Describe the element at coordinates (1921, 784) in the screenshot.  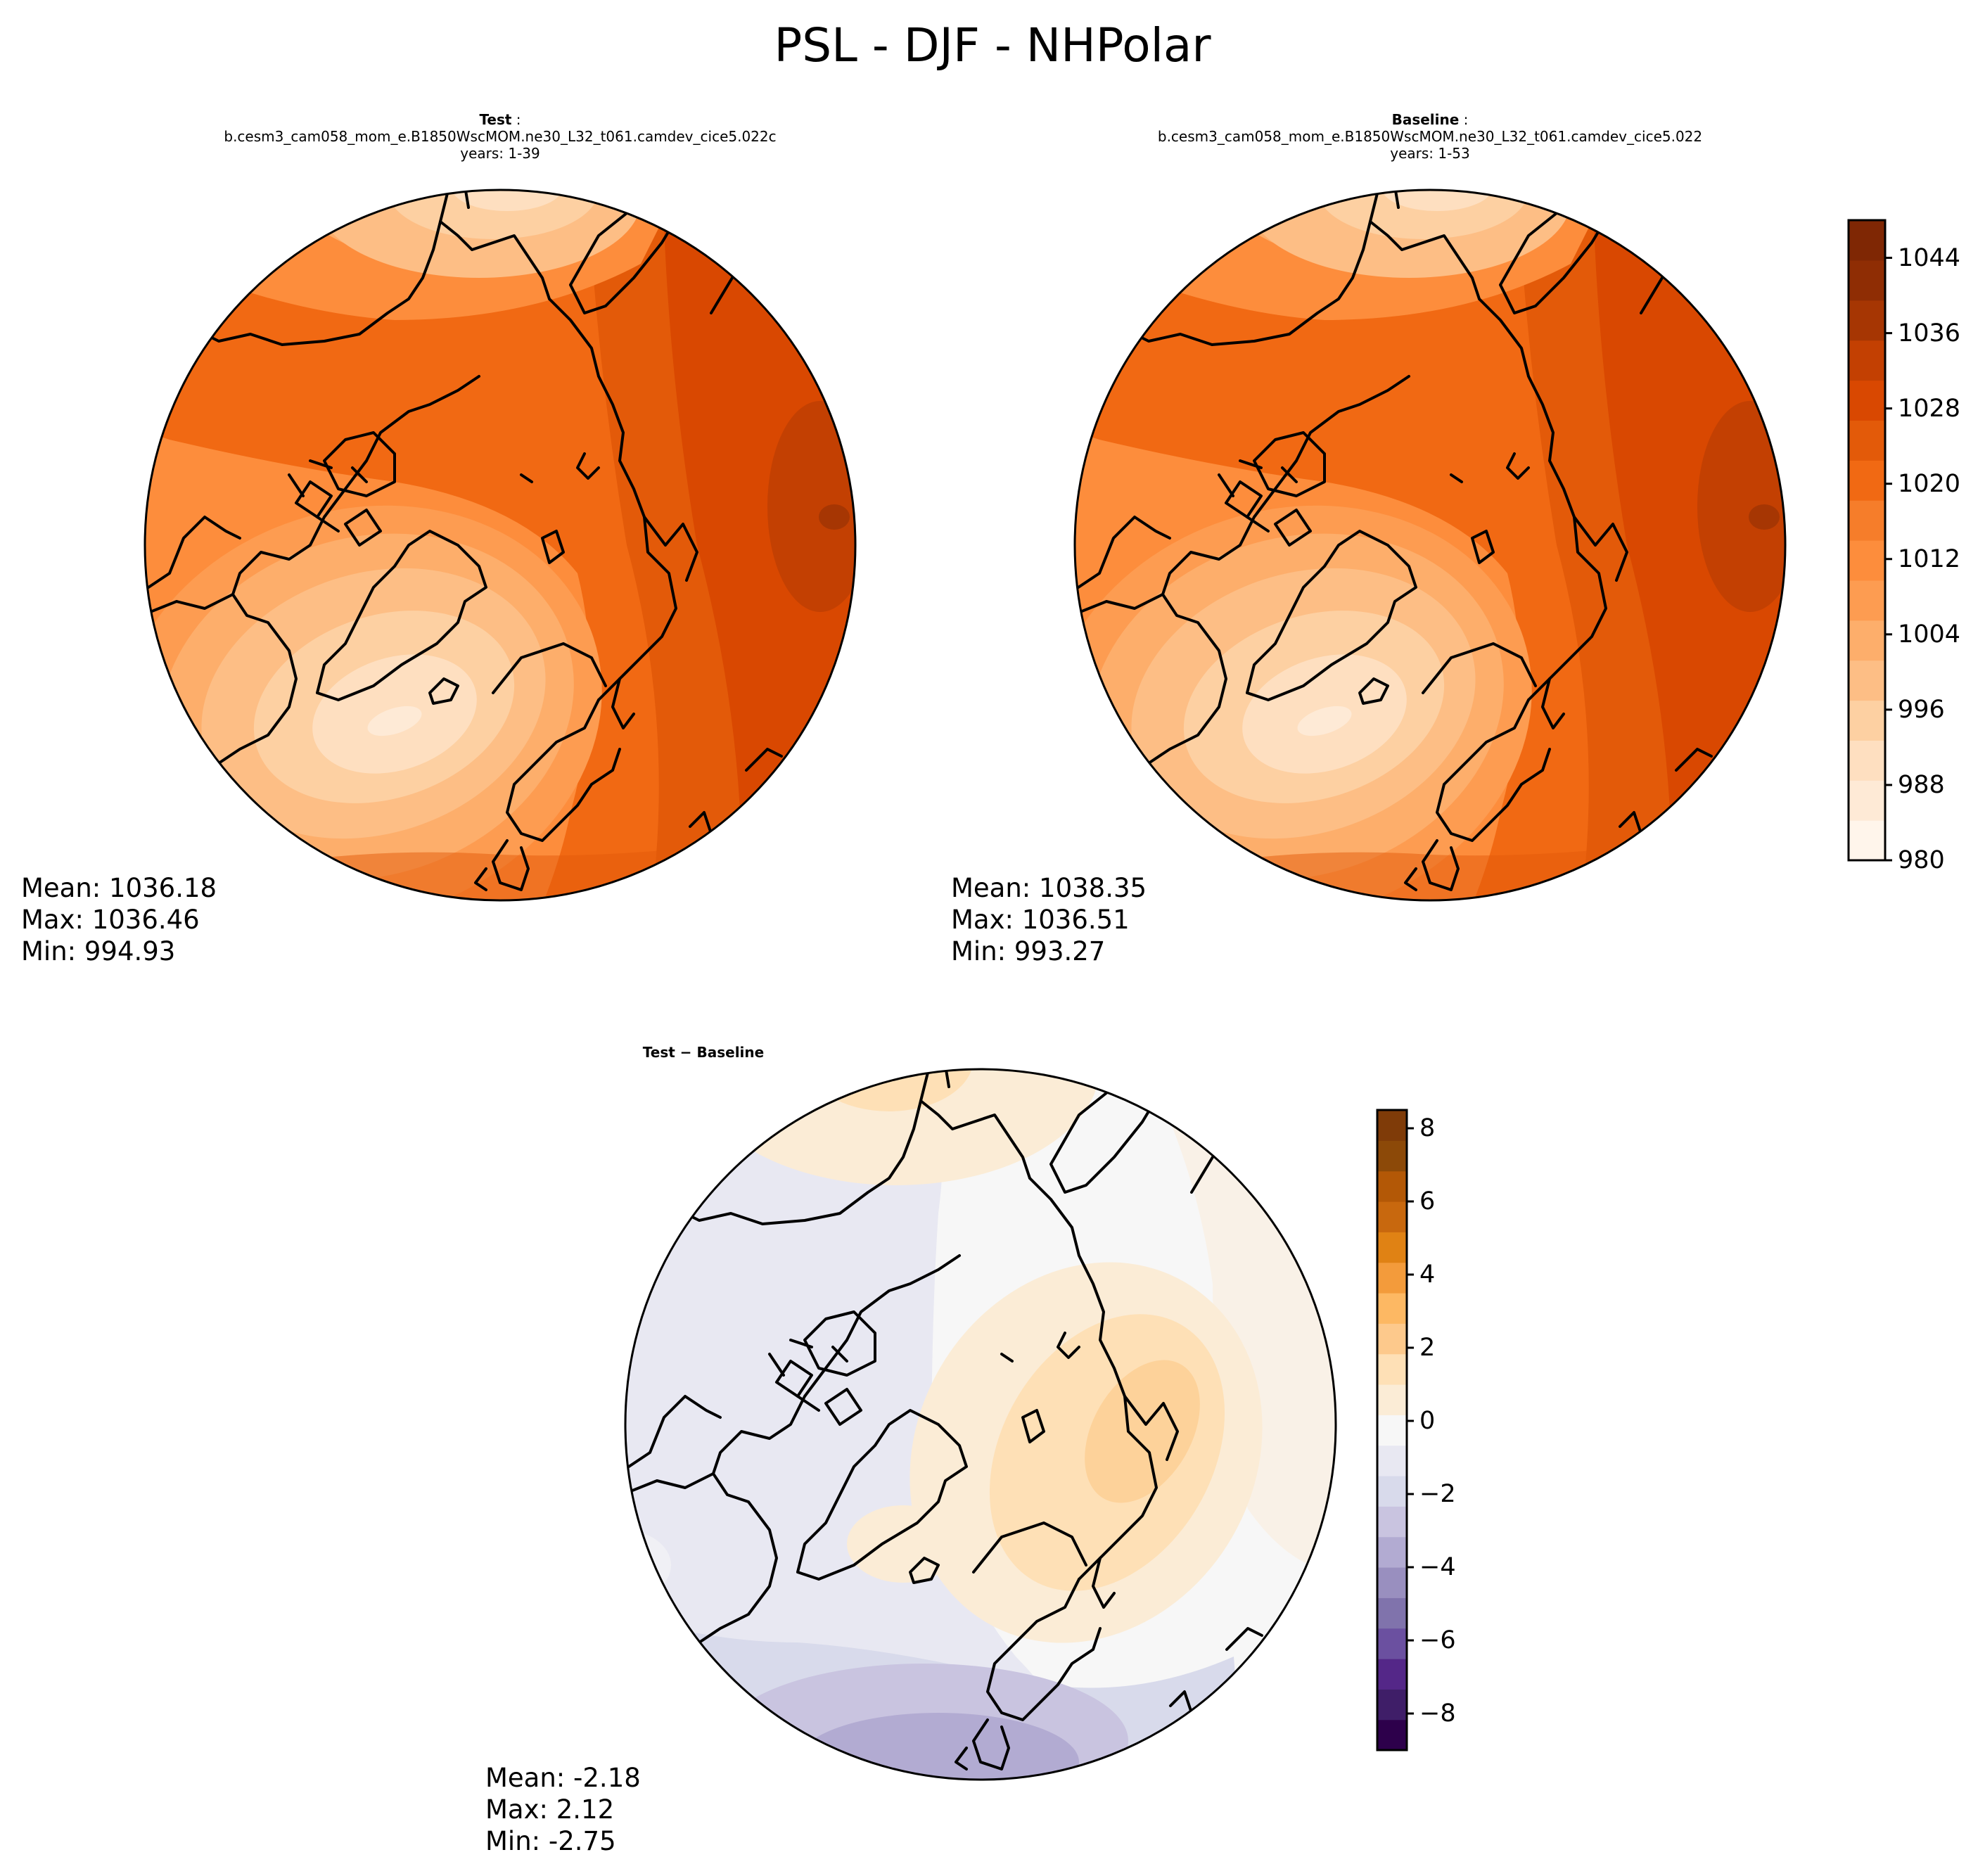
I see `psl-colorbar-tick-label: 988` at that location.